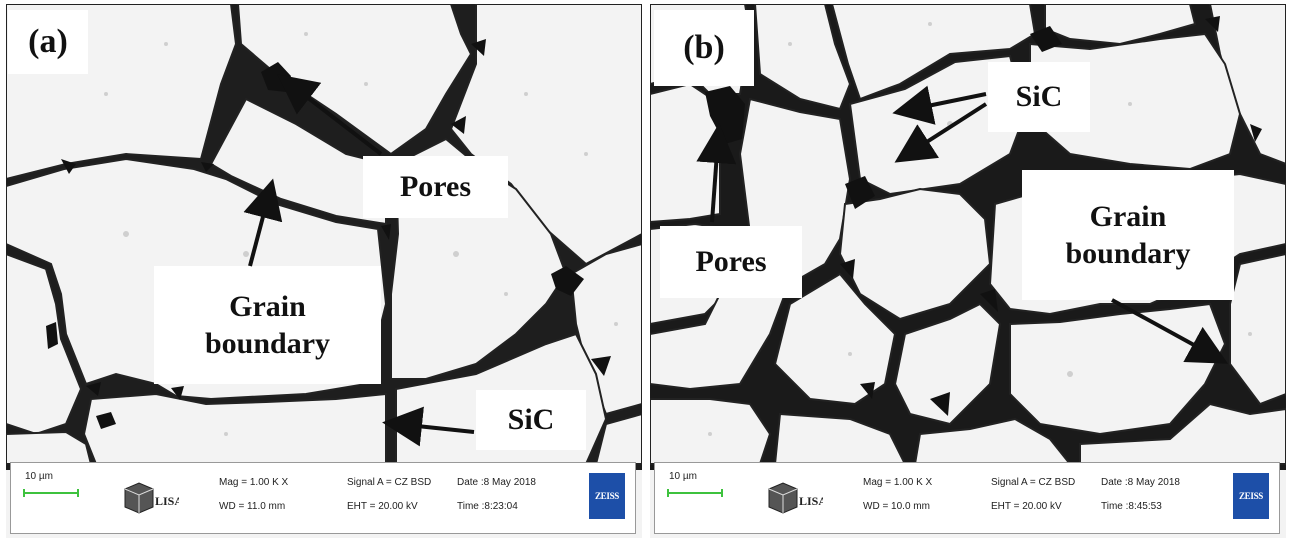  What do you see at coordinates (1131, 506) in the screenshot?
I see `time-value: Time :8:45:53` at bounding box center [1131, 506].